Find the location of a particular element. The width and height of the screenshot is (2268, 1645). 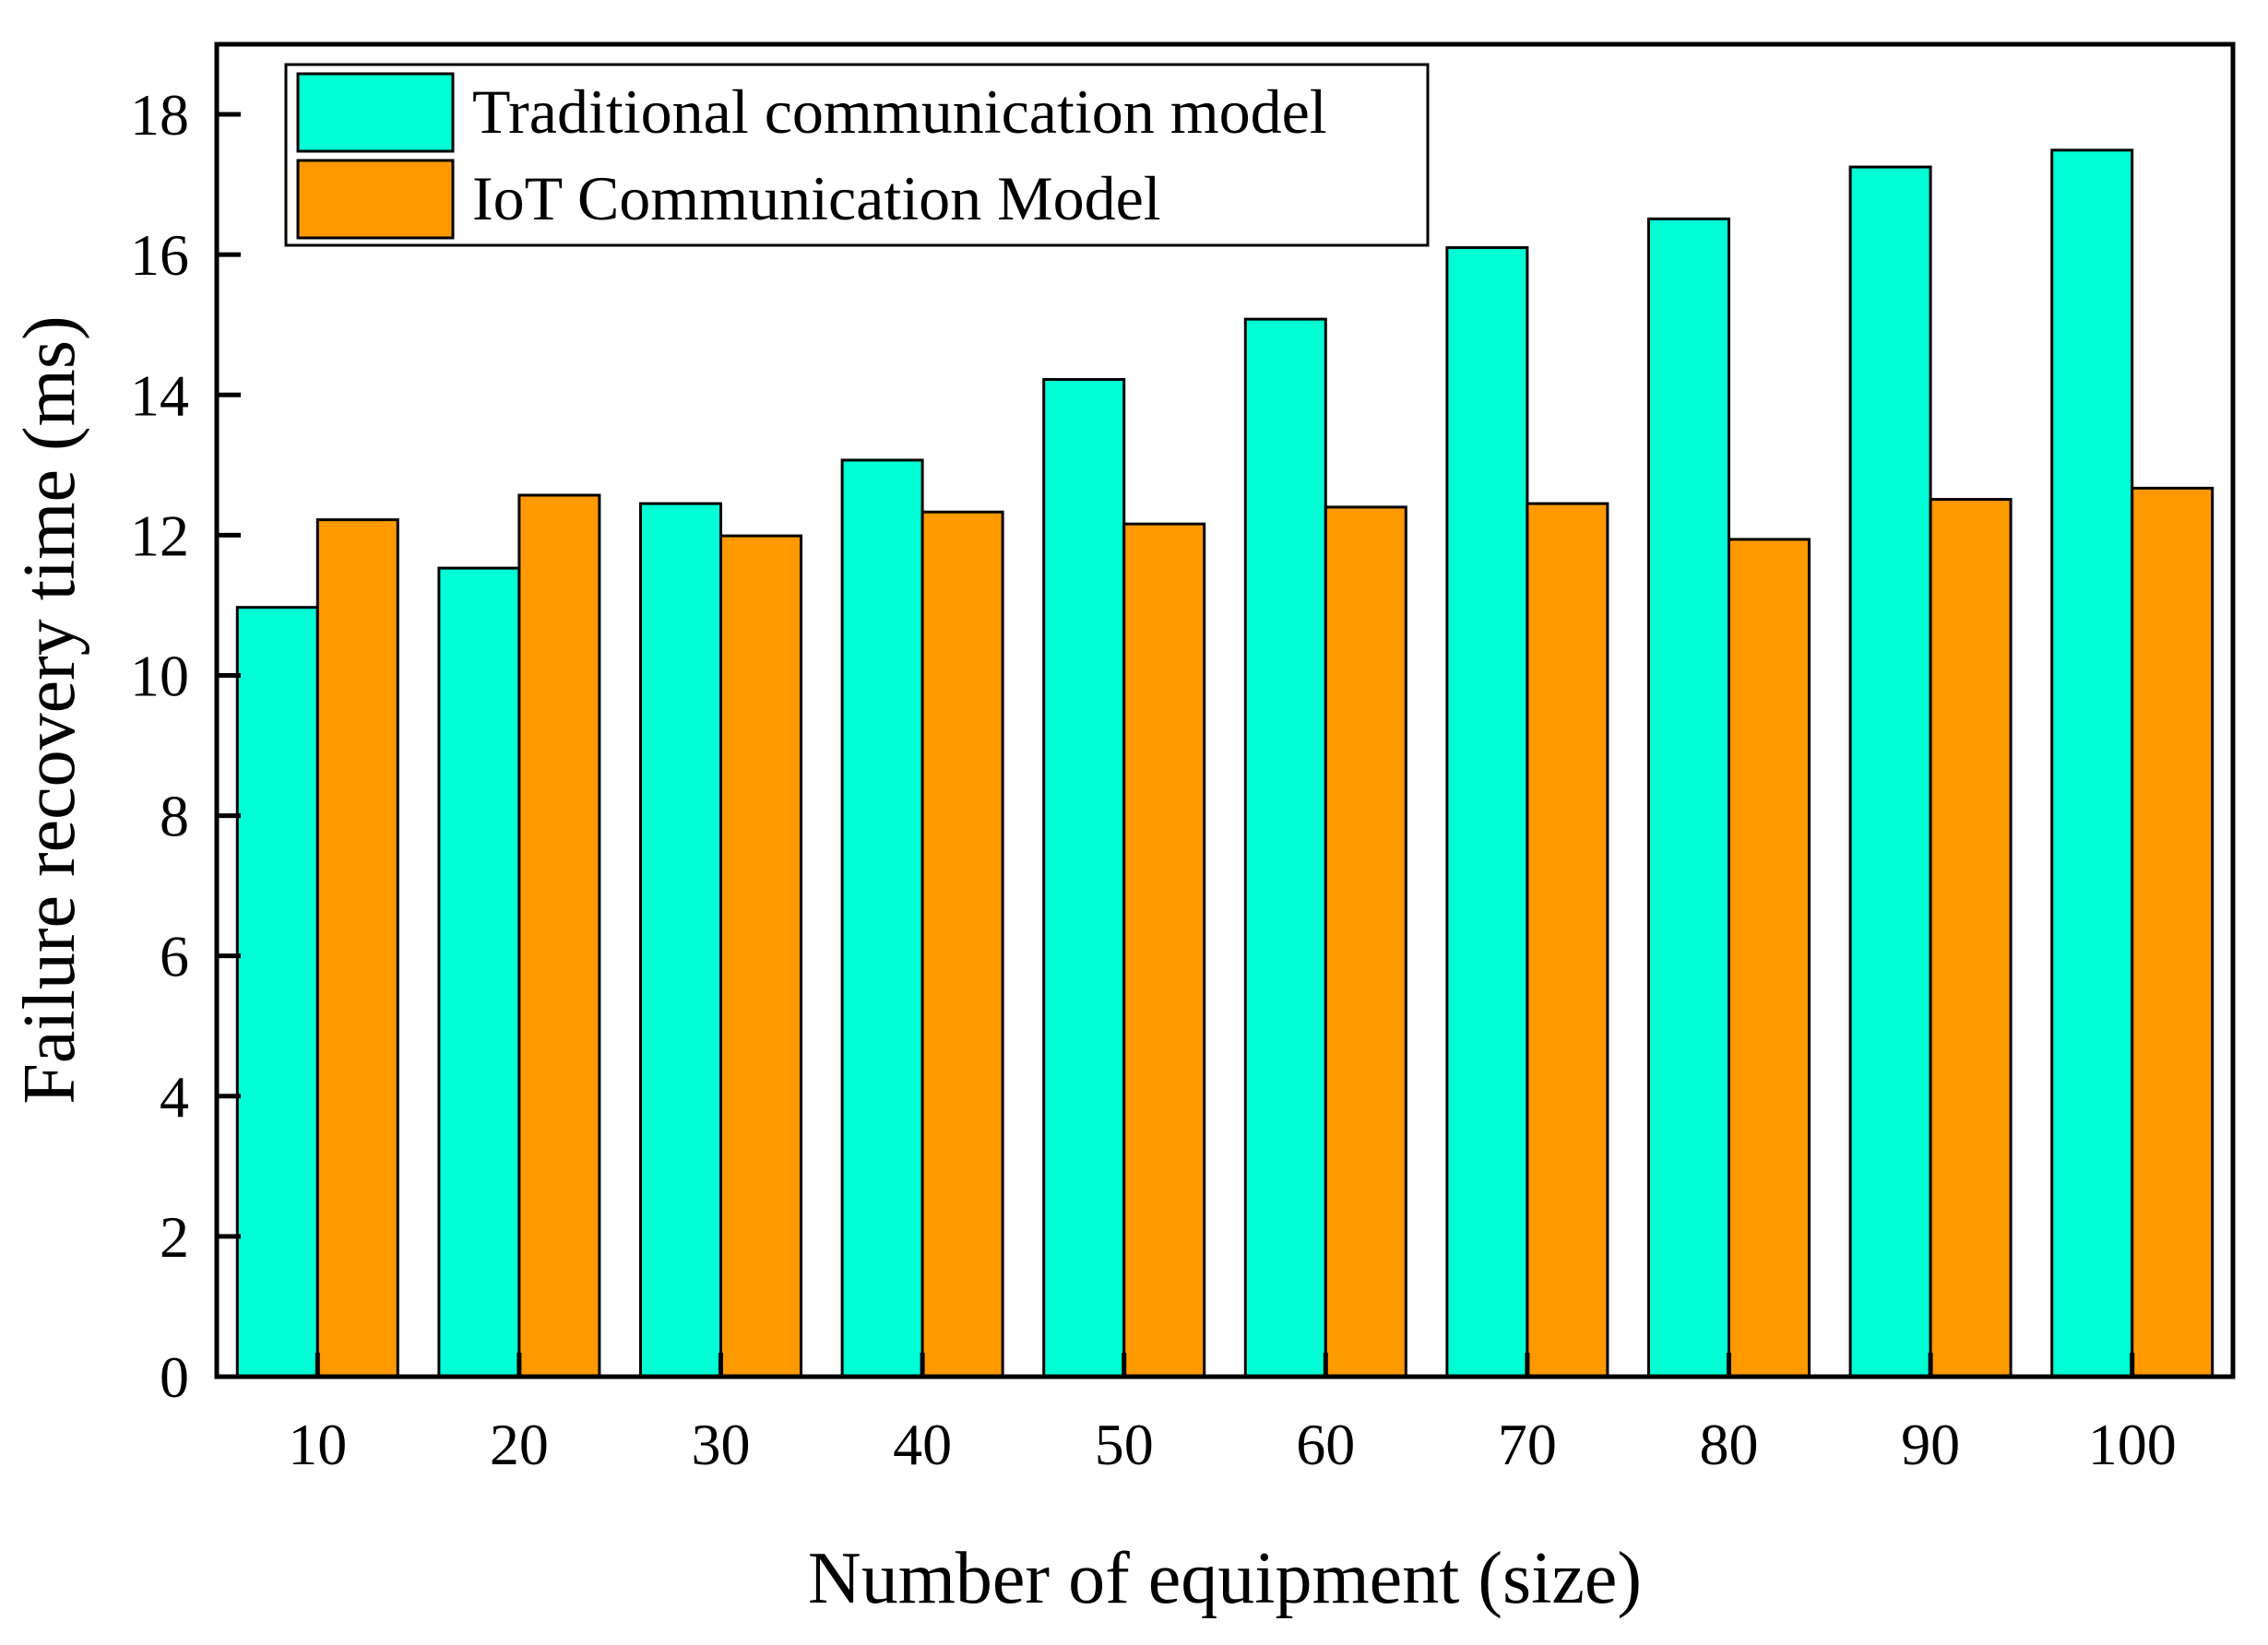

x-tick-label-80: 80 is located at coordinates (1729, 1445).